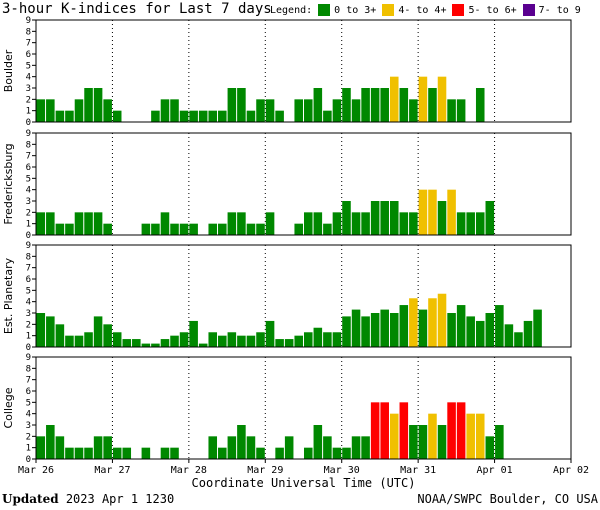 The width and height of the screenshot is (600, 510). I want to click on legend-item-purple: 7- to 9, so click(551, 10).